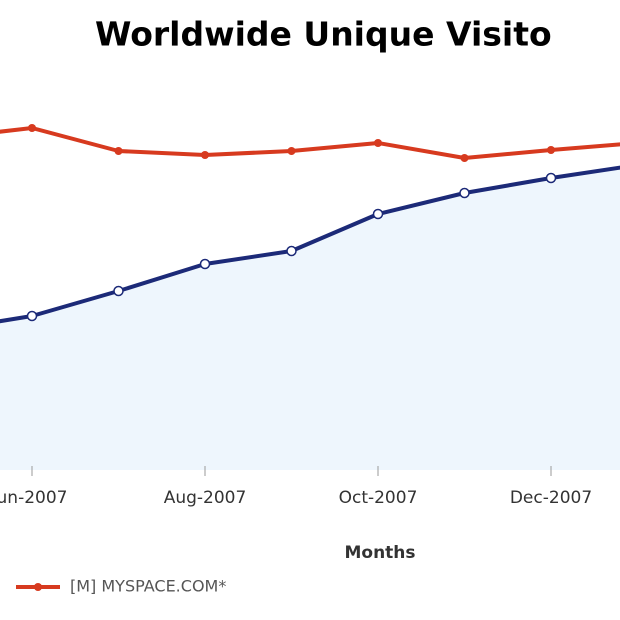  What do you see at coordinates (551, 498) in the screenshot?
I see `x-tick-label: Dec-2007` at bounding box center [551, 498].